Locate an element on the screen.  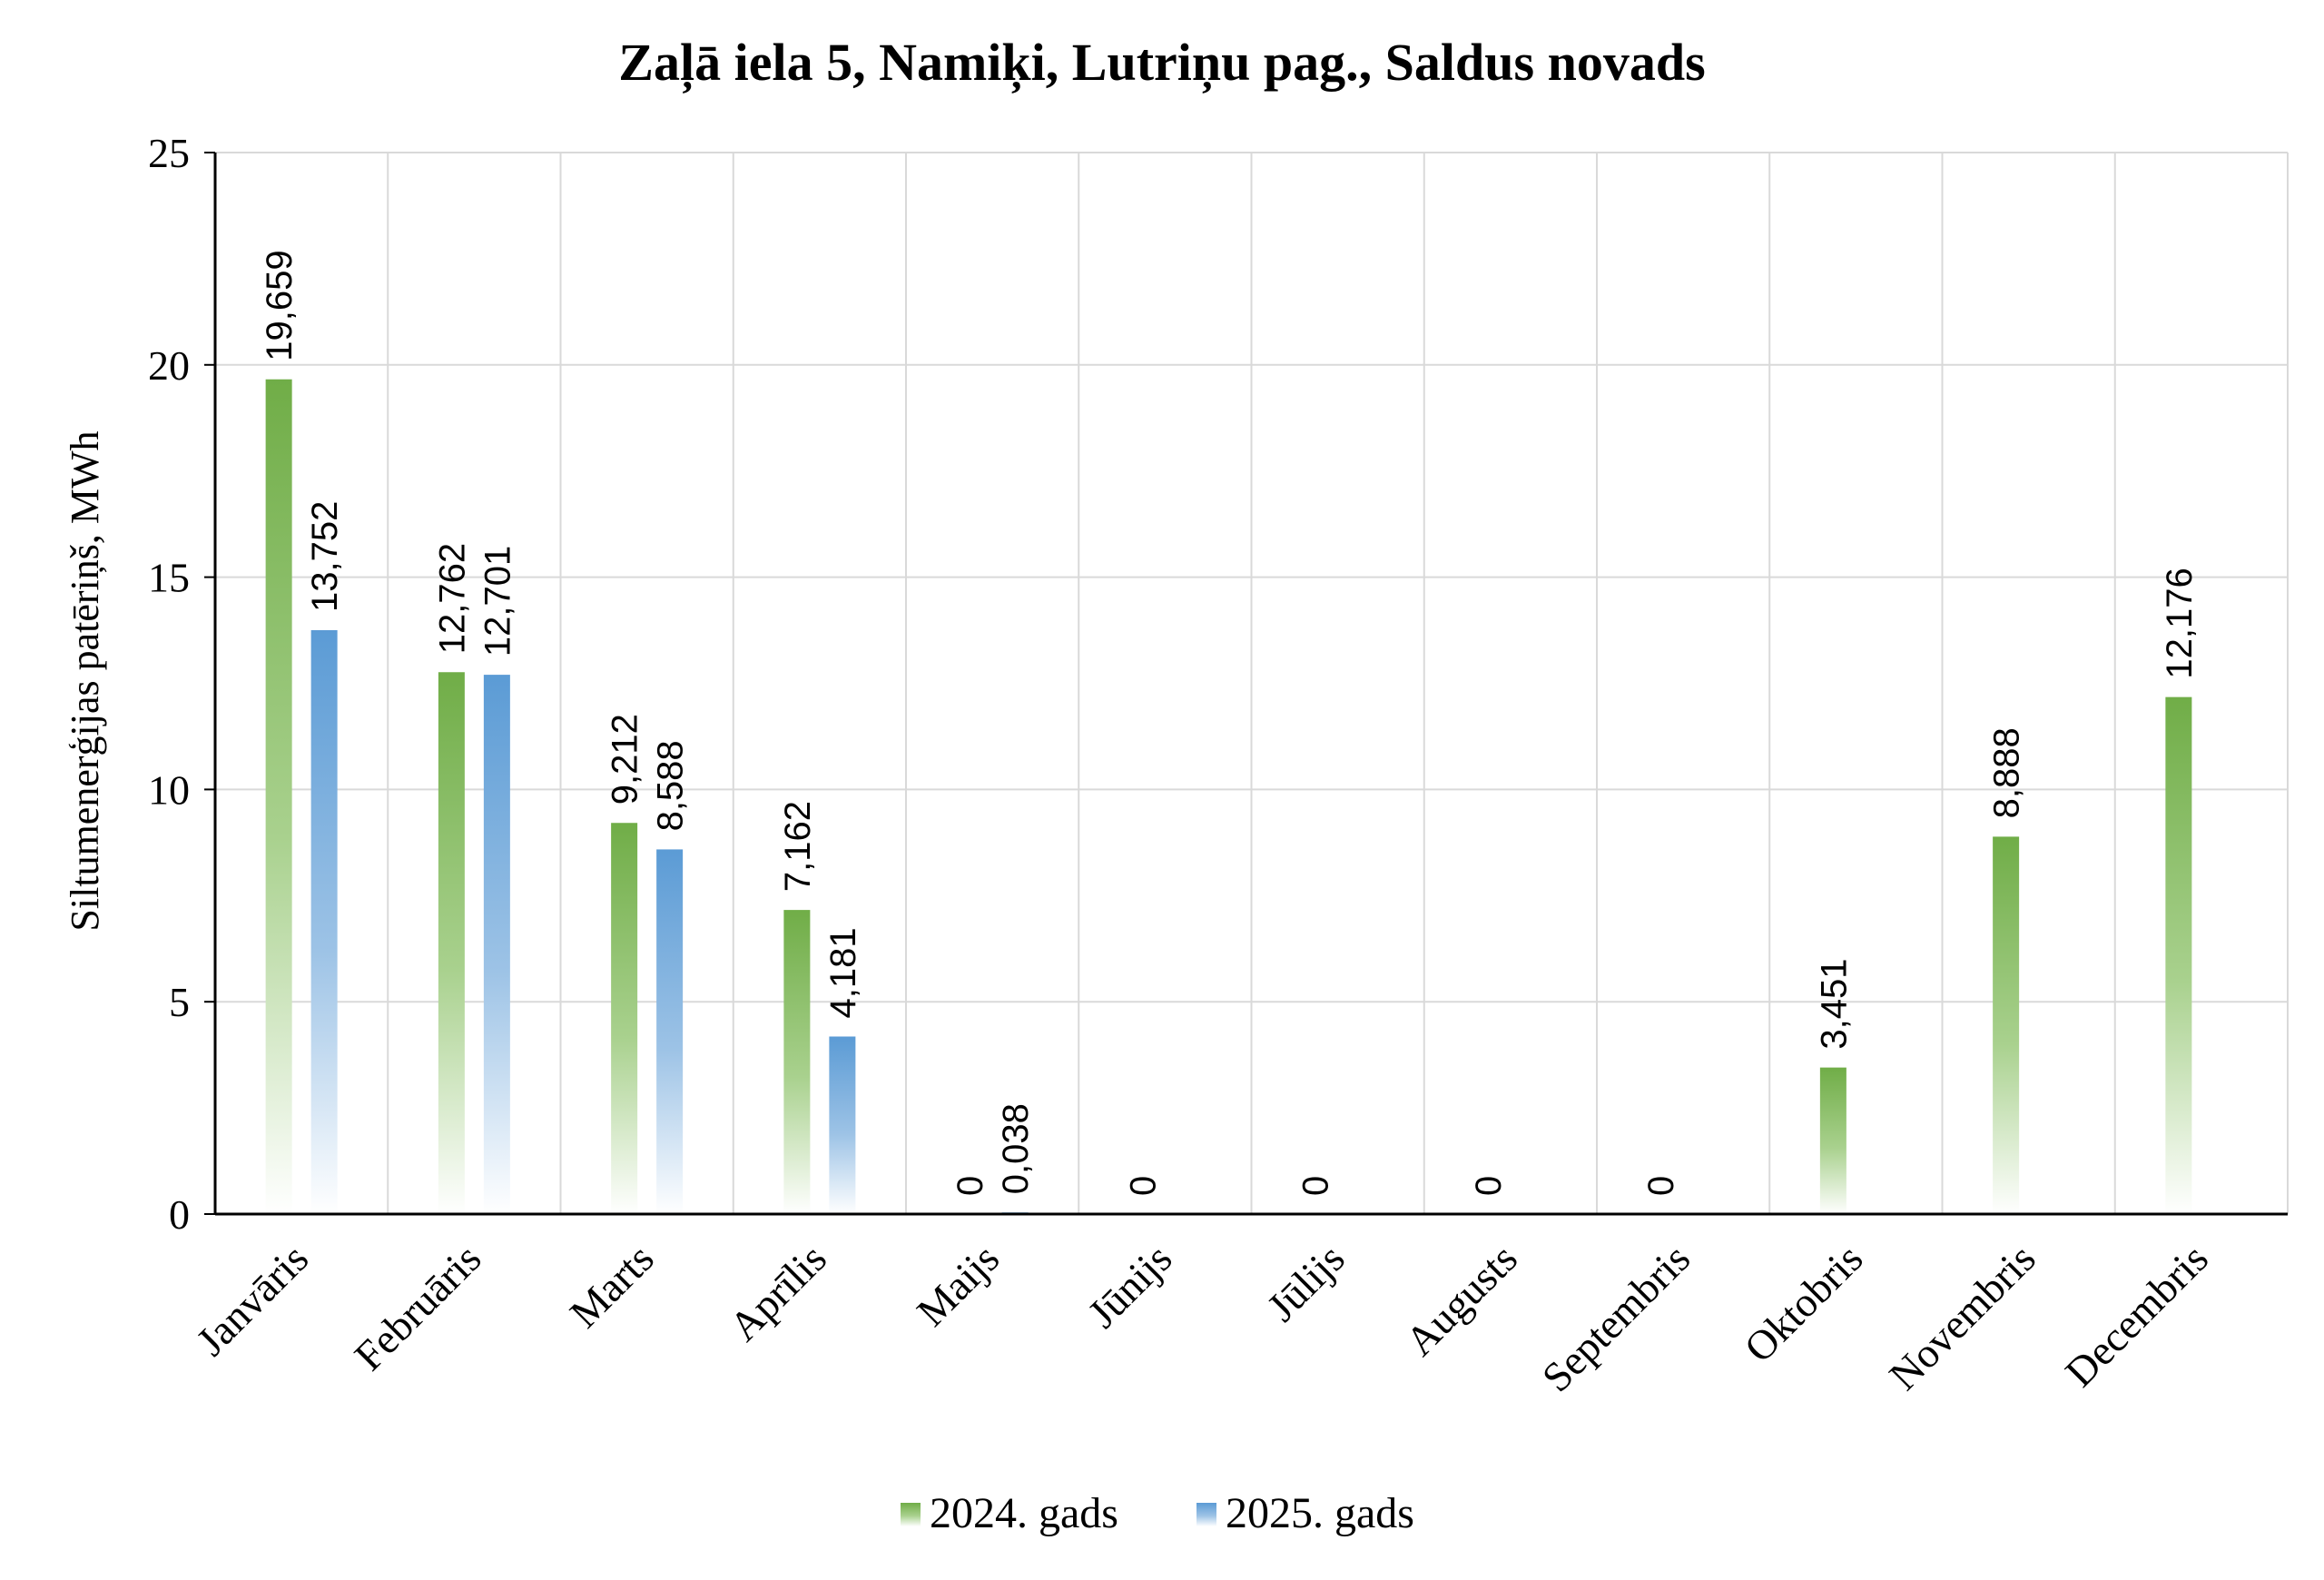
x-tick-label: Marts is located at coordinates (612, 1286).